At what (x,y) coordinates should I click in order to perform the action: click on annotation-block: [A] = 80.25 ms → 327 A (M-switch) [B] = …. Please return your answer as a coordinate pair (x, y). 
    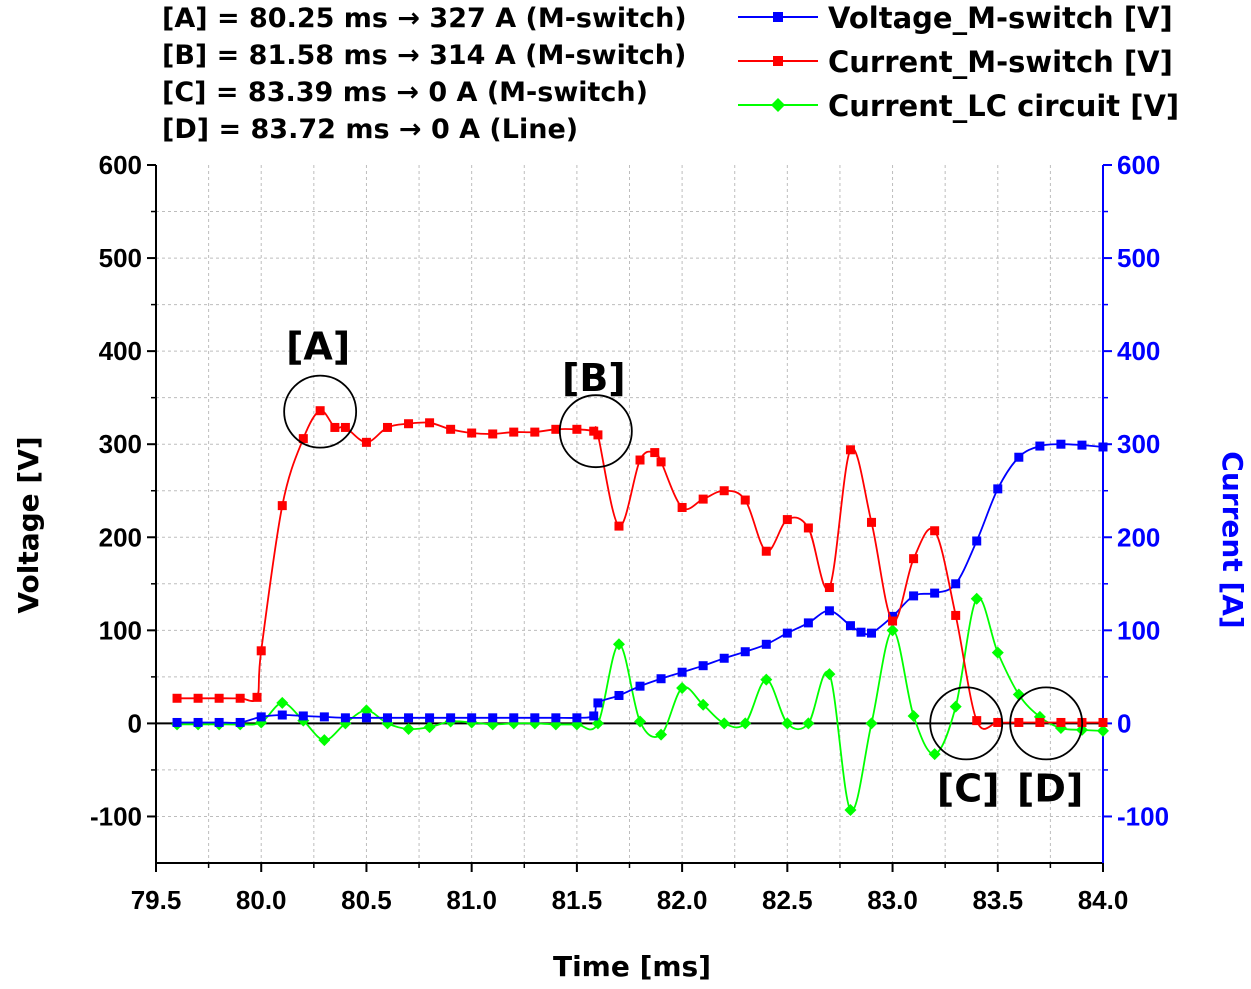
    Looking at the image, I should click on (424, 74).